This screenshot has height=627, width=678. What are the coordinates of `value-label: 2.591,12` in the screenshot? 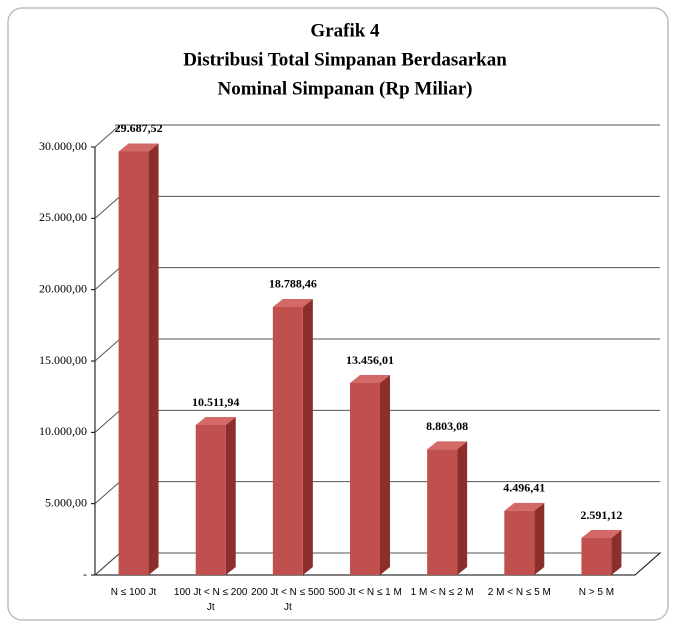 It's located at (601, 515).